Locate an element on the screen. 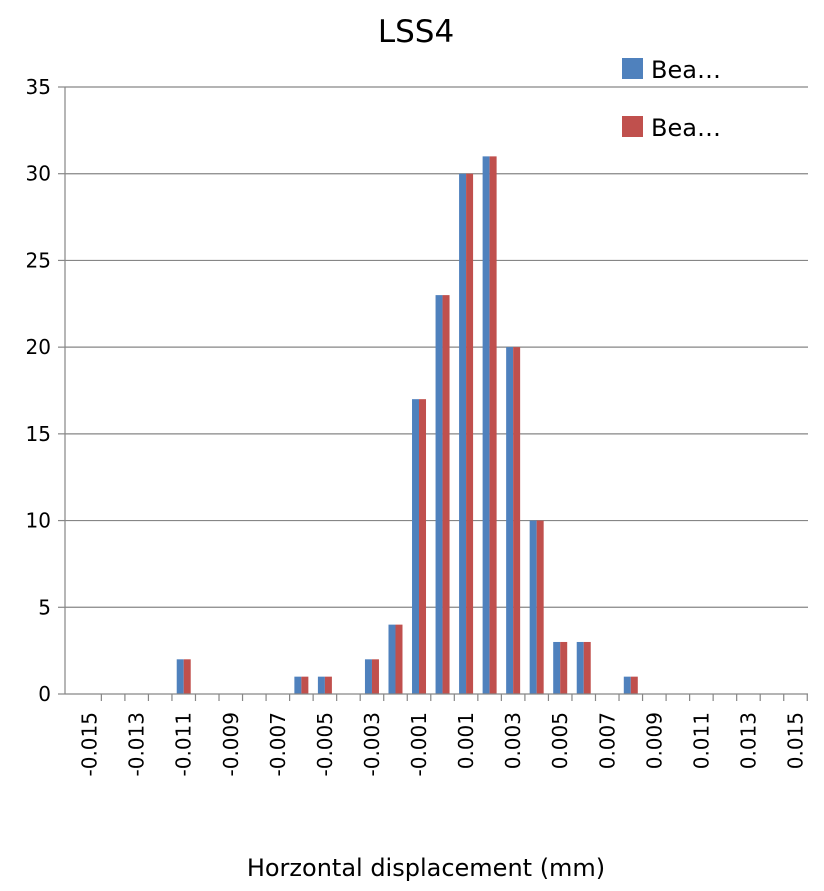  y-tick-label: 10 is located at coordinates (38, 521).